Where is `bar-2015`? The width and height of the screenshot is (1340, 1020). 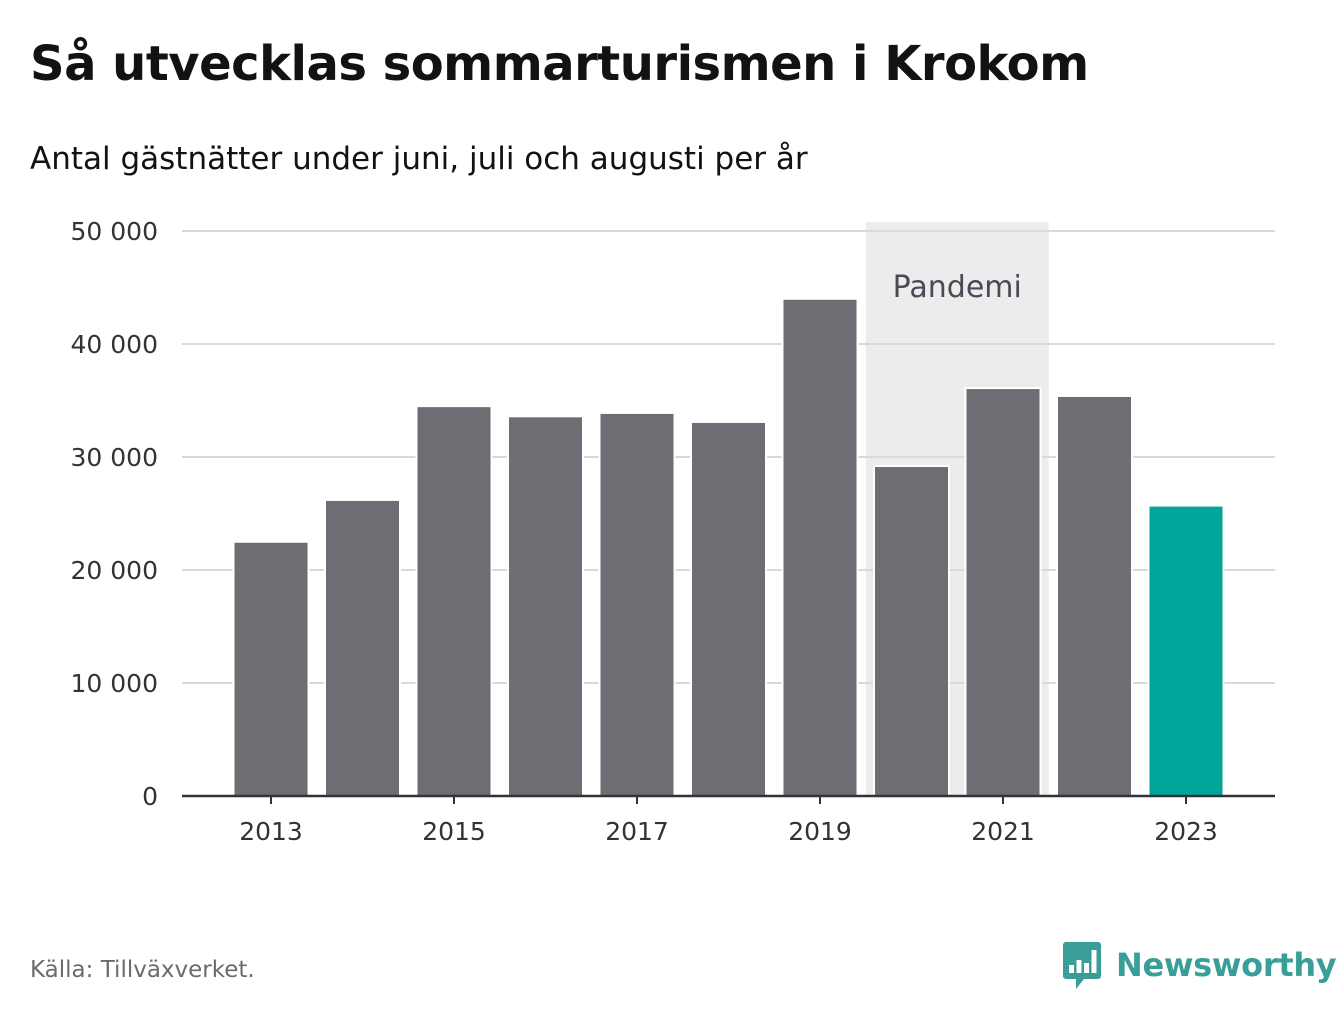 bar-2015 is located at coordinates (454, 601).